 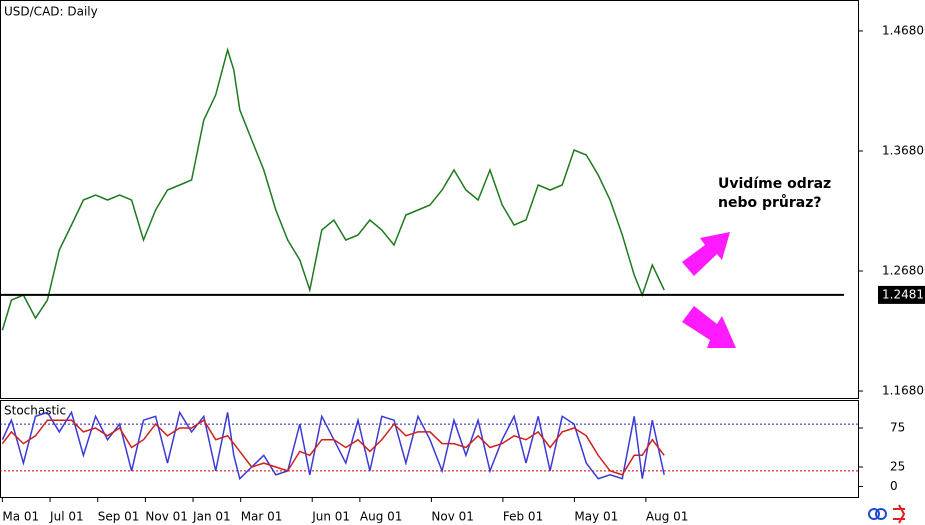 What do you see at coordinates (887, 514) in the screenshot?
I see `toolbar-icons` at bounding box center [887, 514].